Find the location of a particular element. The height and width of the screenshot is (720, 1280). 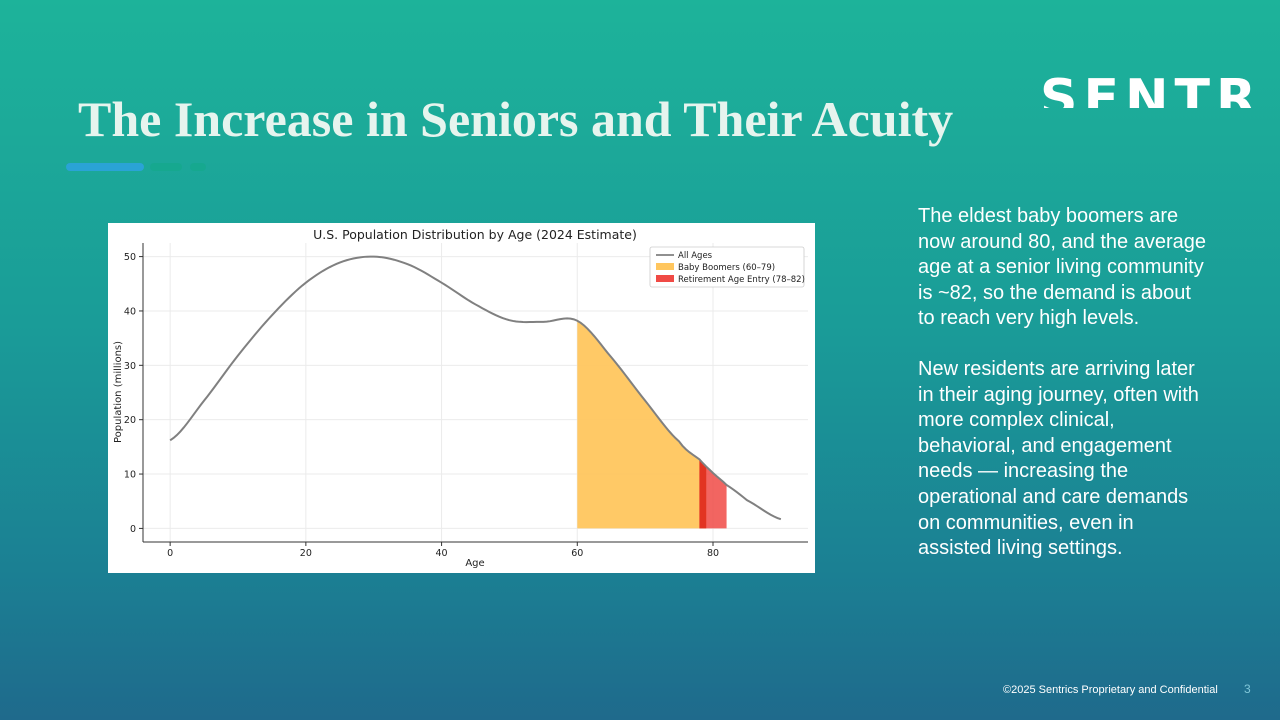

legend-swatch-baby-boomers is located at coordinates (665, 266).